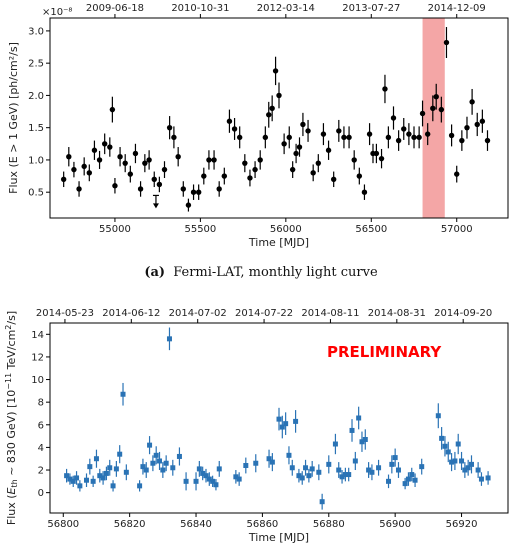  Describe the element at coordinates (155, 206) in the screenshot. I see `upper-limit-arrow` at that location.